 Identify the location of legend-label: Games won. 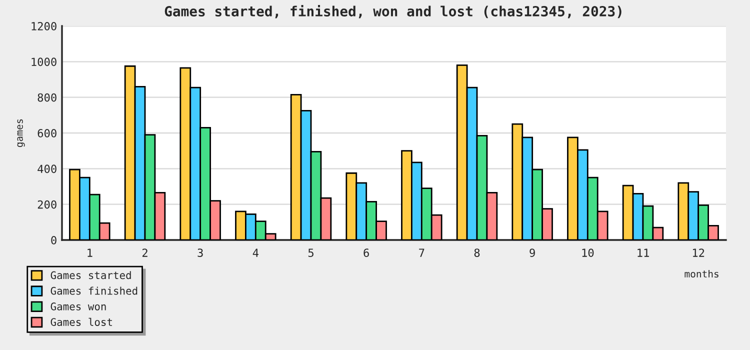
(78, 306).